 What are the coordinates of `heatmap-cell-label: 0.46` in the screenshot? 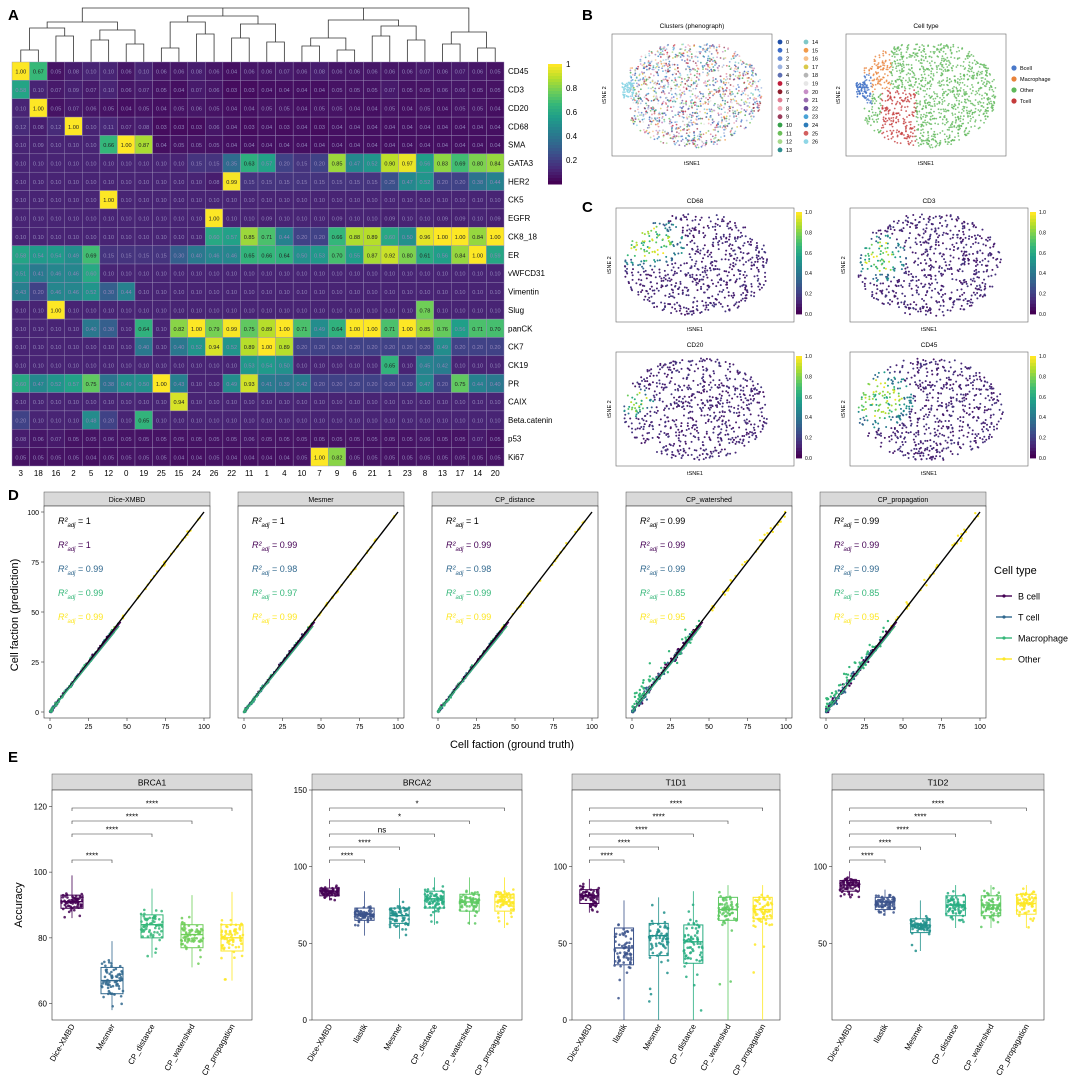 It's located at (214, 256).